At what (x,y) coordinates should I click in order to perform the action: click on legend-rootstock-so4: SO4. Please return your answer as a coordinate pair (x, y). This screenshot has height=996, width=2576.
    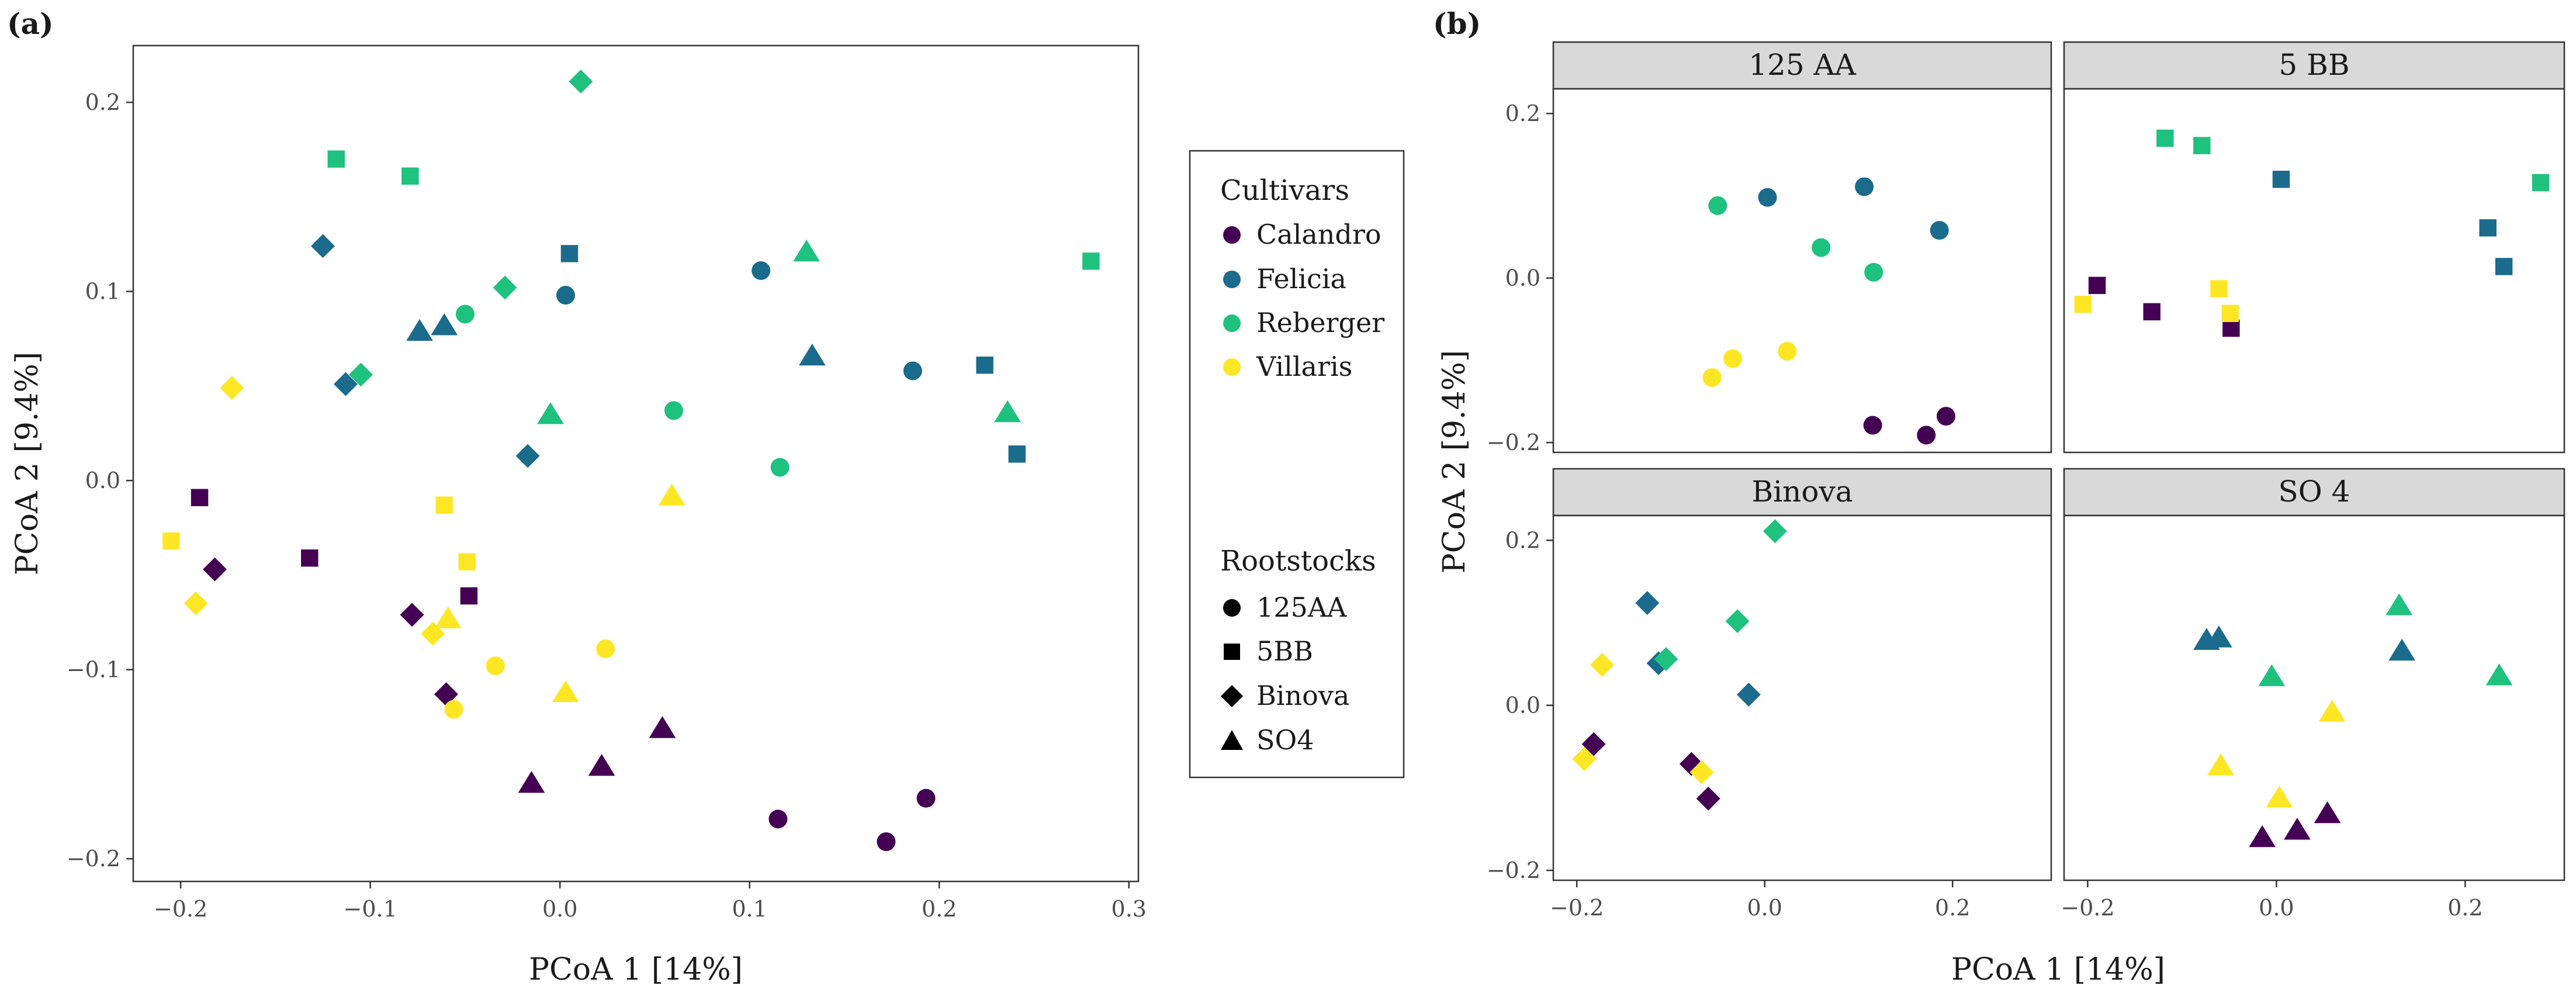
    Looking at the image, I should click on (1268, 740).